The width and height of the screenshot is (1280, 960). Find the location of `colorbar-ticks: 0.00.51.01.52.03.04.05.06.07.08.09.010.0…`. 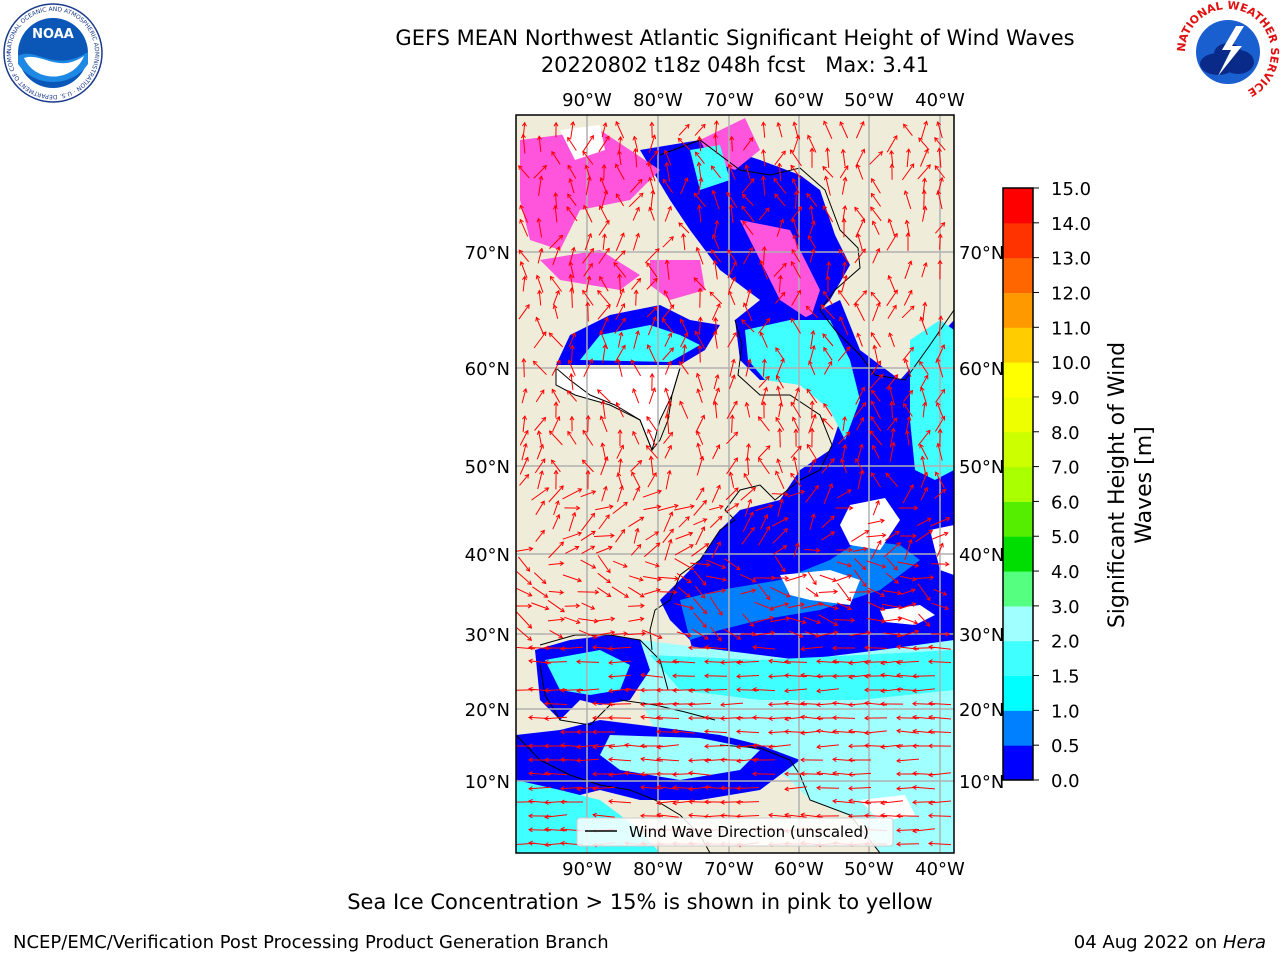

colorbar-ticks: 0.00.51.01.52.03.04.05.06.07.08.09.010.0… is located at coordinates (1062, 485).